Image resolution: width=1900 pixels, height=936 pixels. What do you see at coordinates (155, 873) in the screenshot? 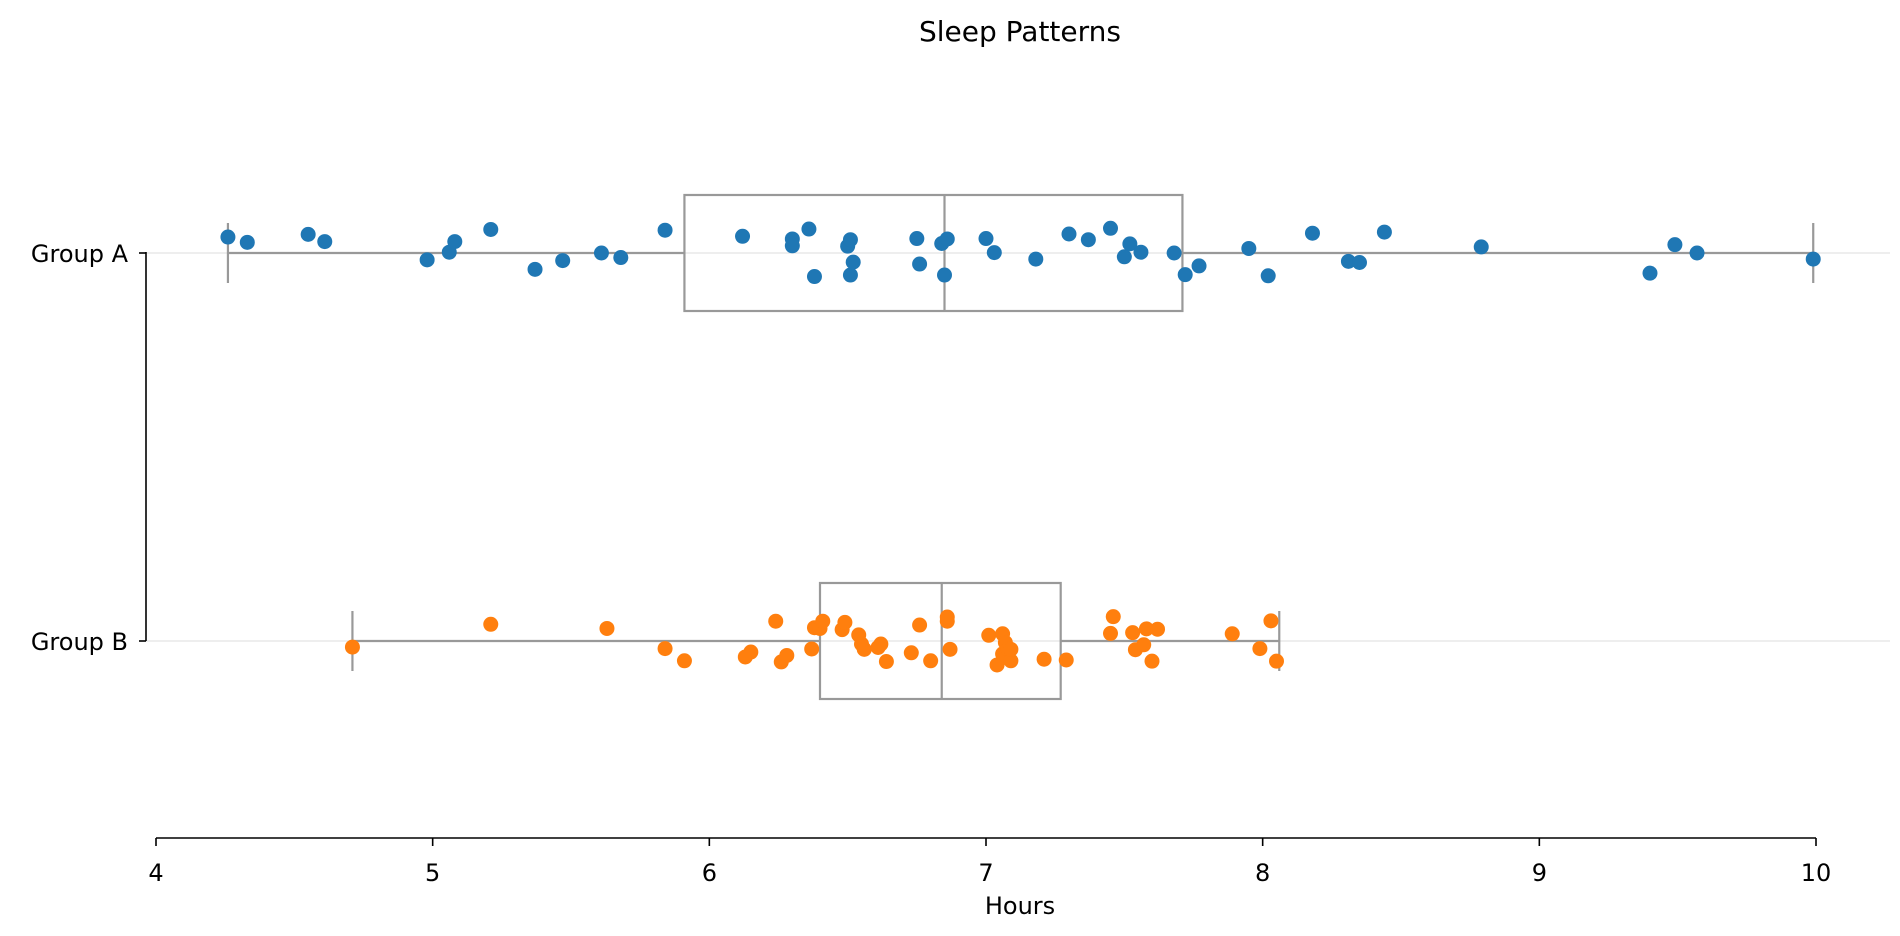
I see `x-tick-label: 4` at bounding box center [155, 873].